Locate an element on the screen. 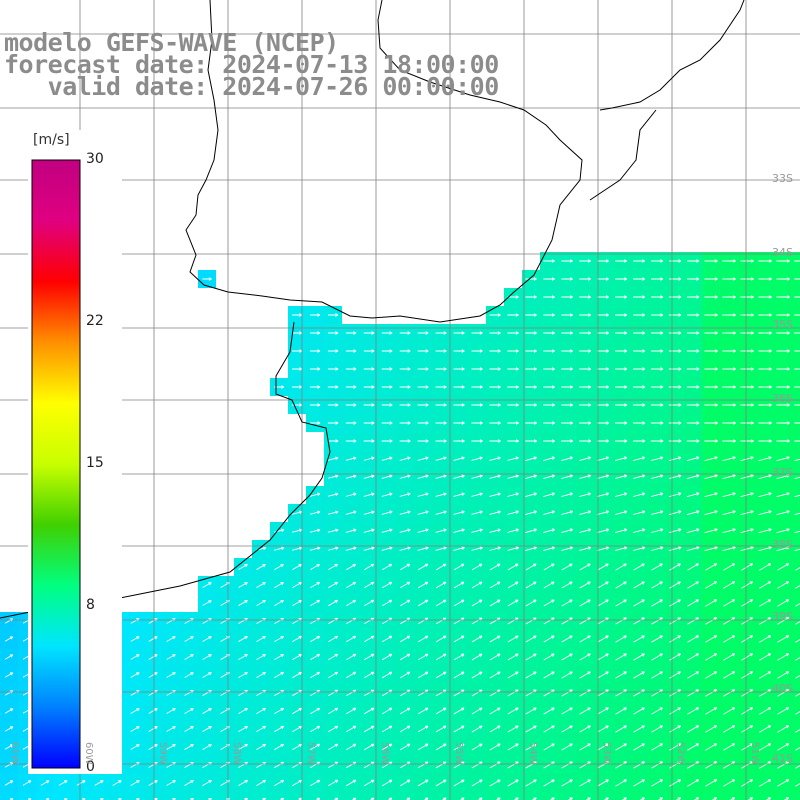 This screenshot has width=800, height=800. colorbar-tick-label: 15 is located at coordinates (95, 463).